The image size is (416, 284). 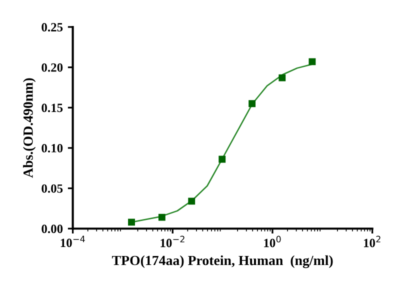 I want to click on y-tick-label: 0.10, so click(x=52, y=148).